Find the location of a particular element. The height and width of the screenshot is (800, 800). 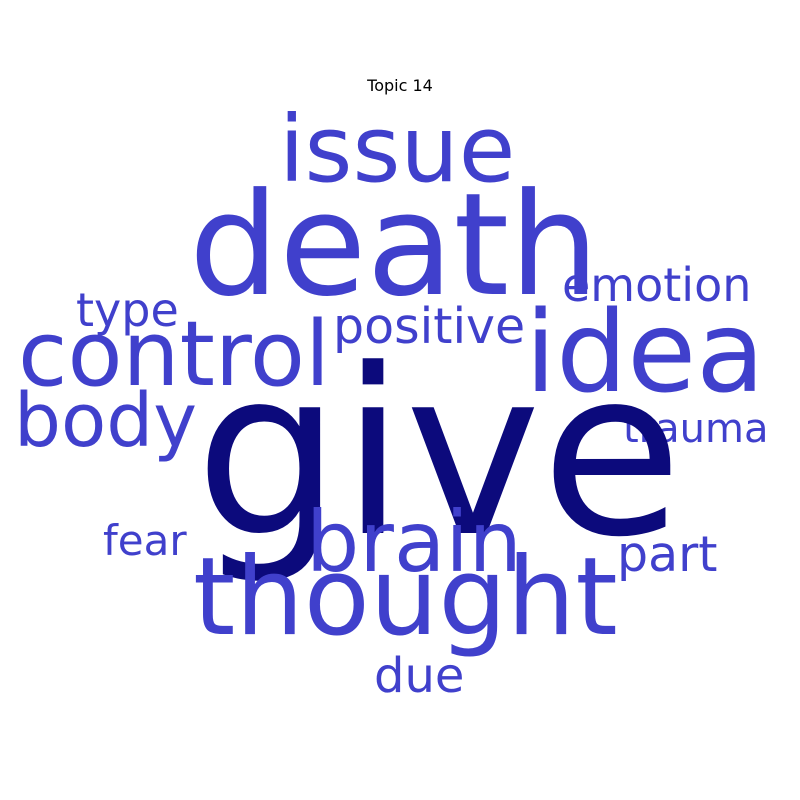

word-due: due is located at coordinates (419, 676).